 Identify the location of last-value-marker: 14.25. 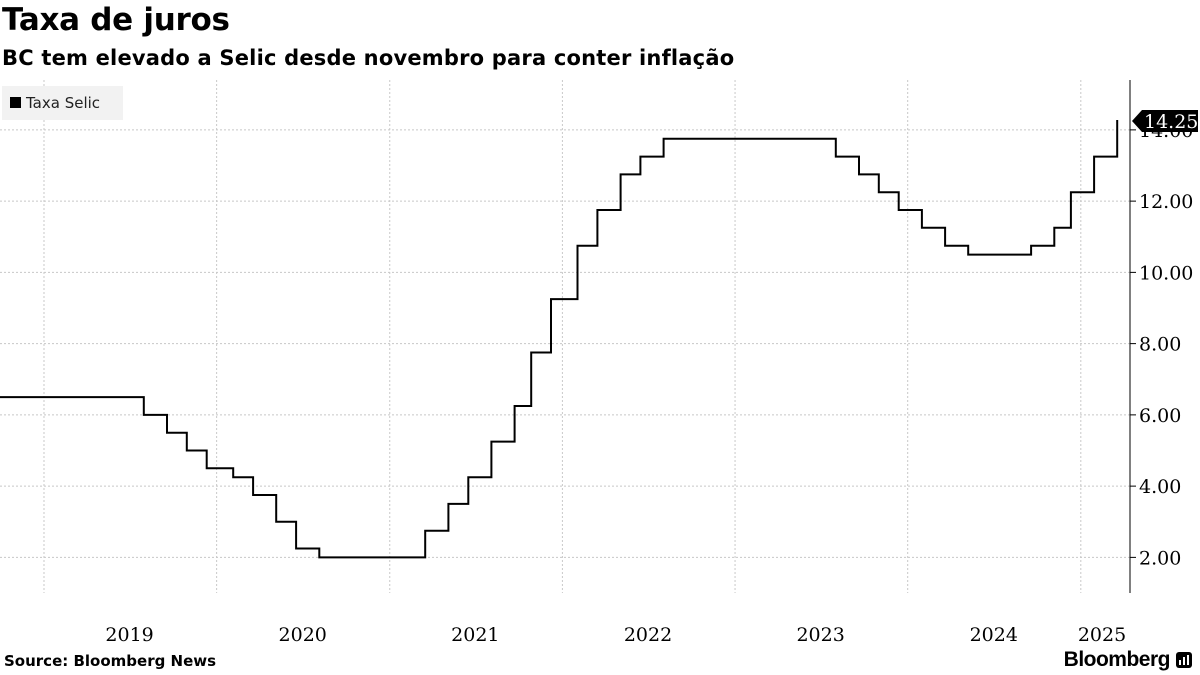
(1165, 121).